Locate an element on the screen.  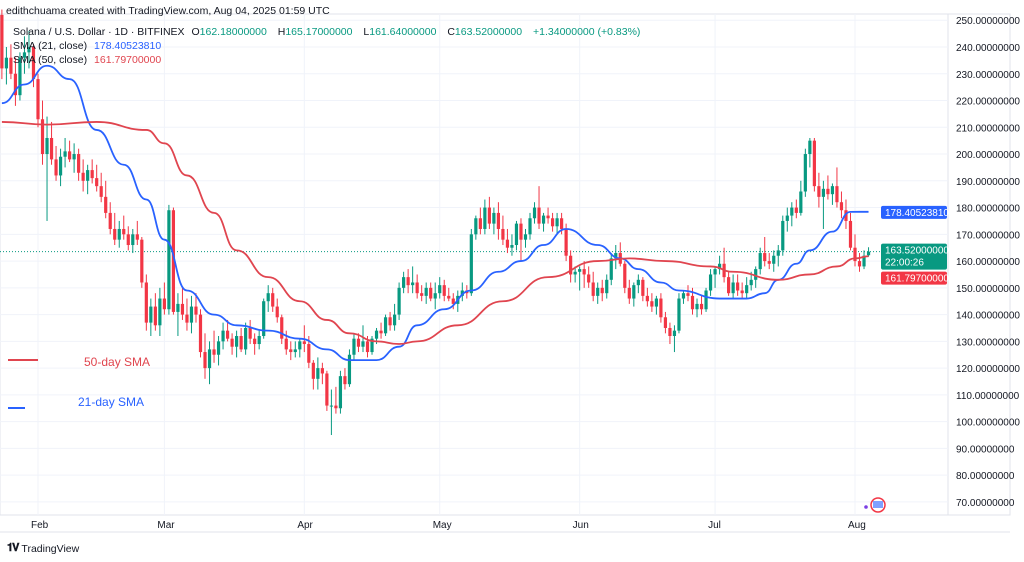
price-tick-label: 150.00000000 is located at coordinates (988, 289).